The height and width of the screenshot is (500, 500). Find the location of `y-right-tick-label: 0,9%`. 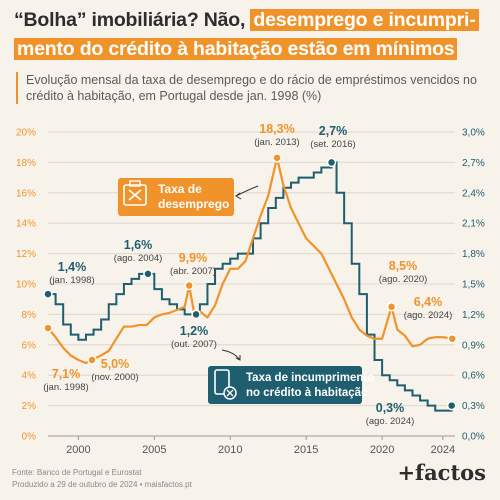

y-right-tick-label: 0,9% is located at coordinates (473, 345).